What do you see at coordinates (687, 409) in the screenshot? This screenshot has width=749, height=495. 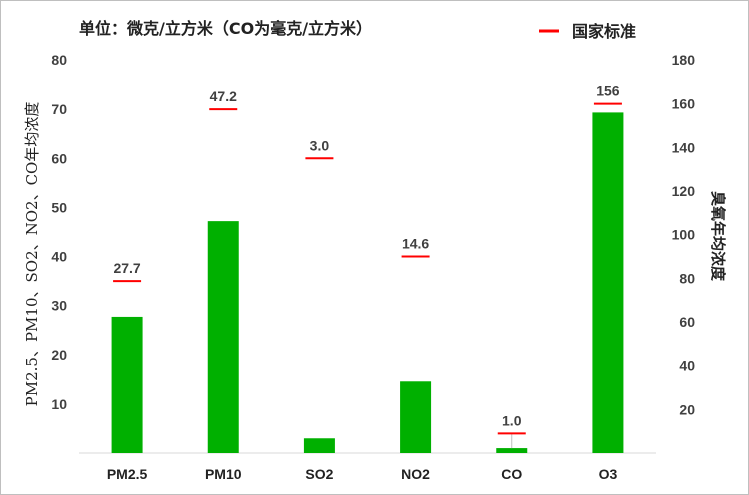 I see `y2-tick-label: 20` at bounding box center [687, 409].